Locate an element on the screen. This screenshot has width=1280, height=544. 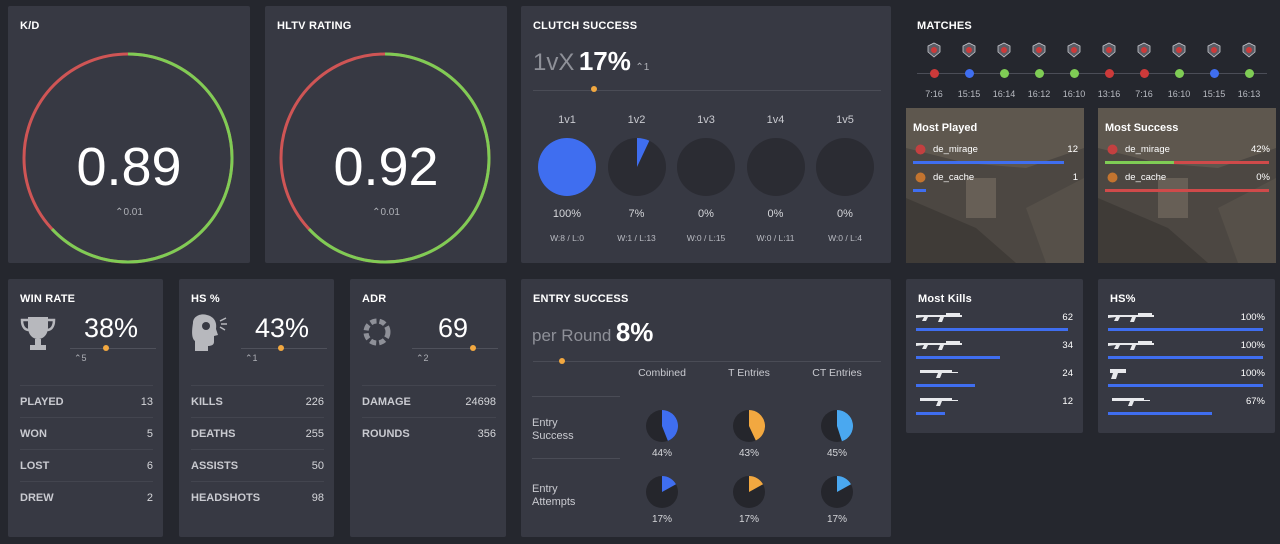
stat-value: 50 is located at coordinates (317, 465).